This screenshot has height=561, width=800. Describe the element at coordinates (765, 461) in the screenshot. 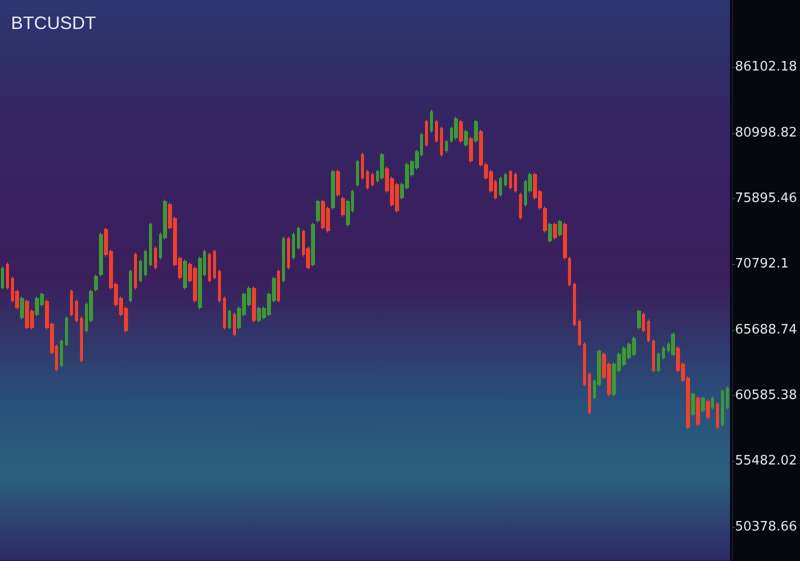

I see `y-tick-label: 55482.02` at that location.